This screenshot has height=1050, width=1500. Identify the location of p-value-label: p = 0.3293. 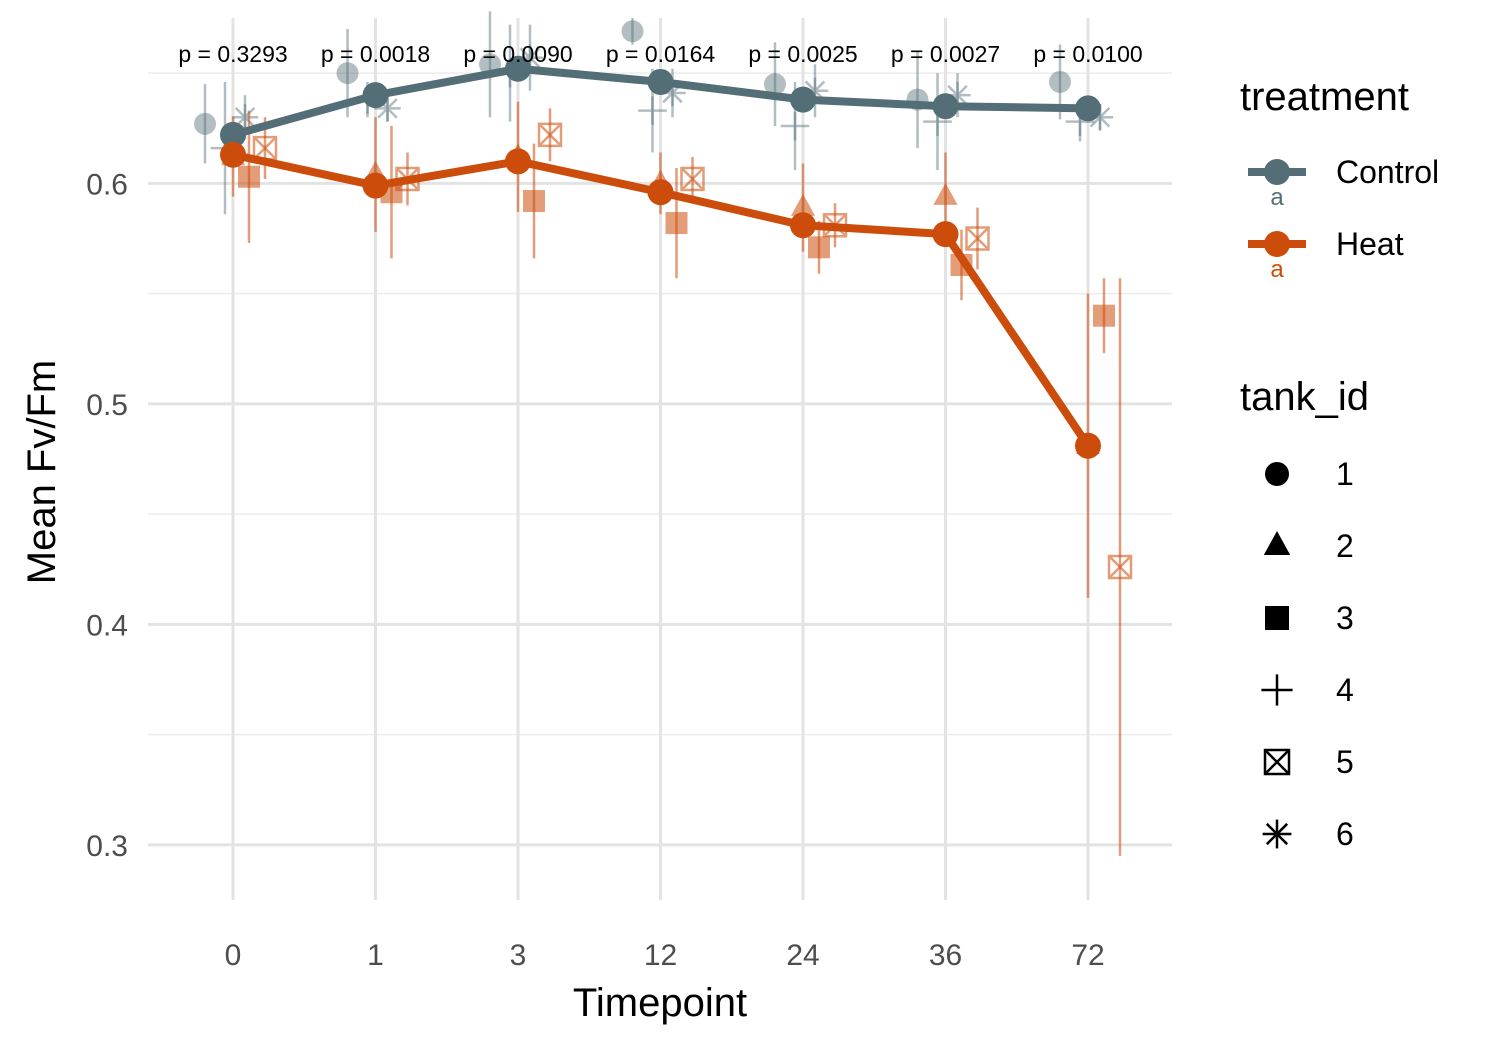
(232, 54).